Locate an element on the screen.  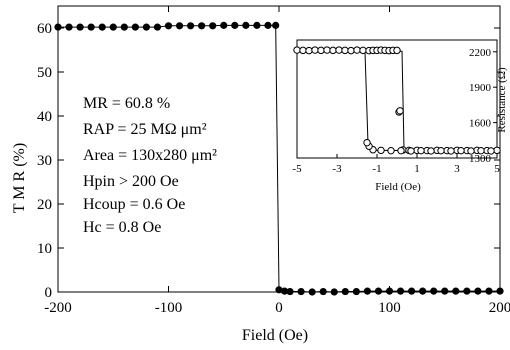
inset-x-tick-label: -5 is located at coordinates (297, 169).